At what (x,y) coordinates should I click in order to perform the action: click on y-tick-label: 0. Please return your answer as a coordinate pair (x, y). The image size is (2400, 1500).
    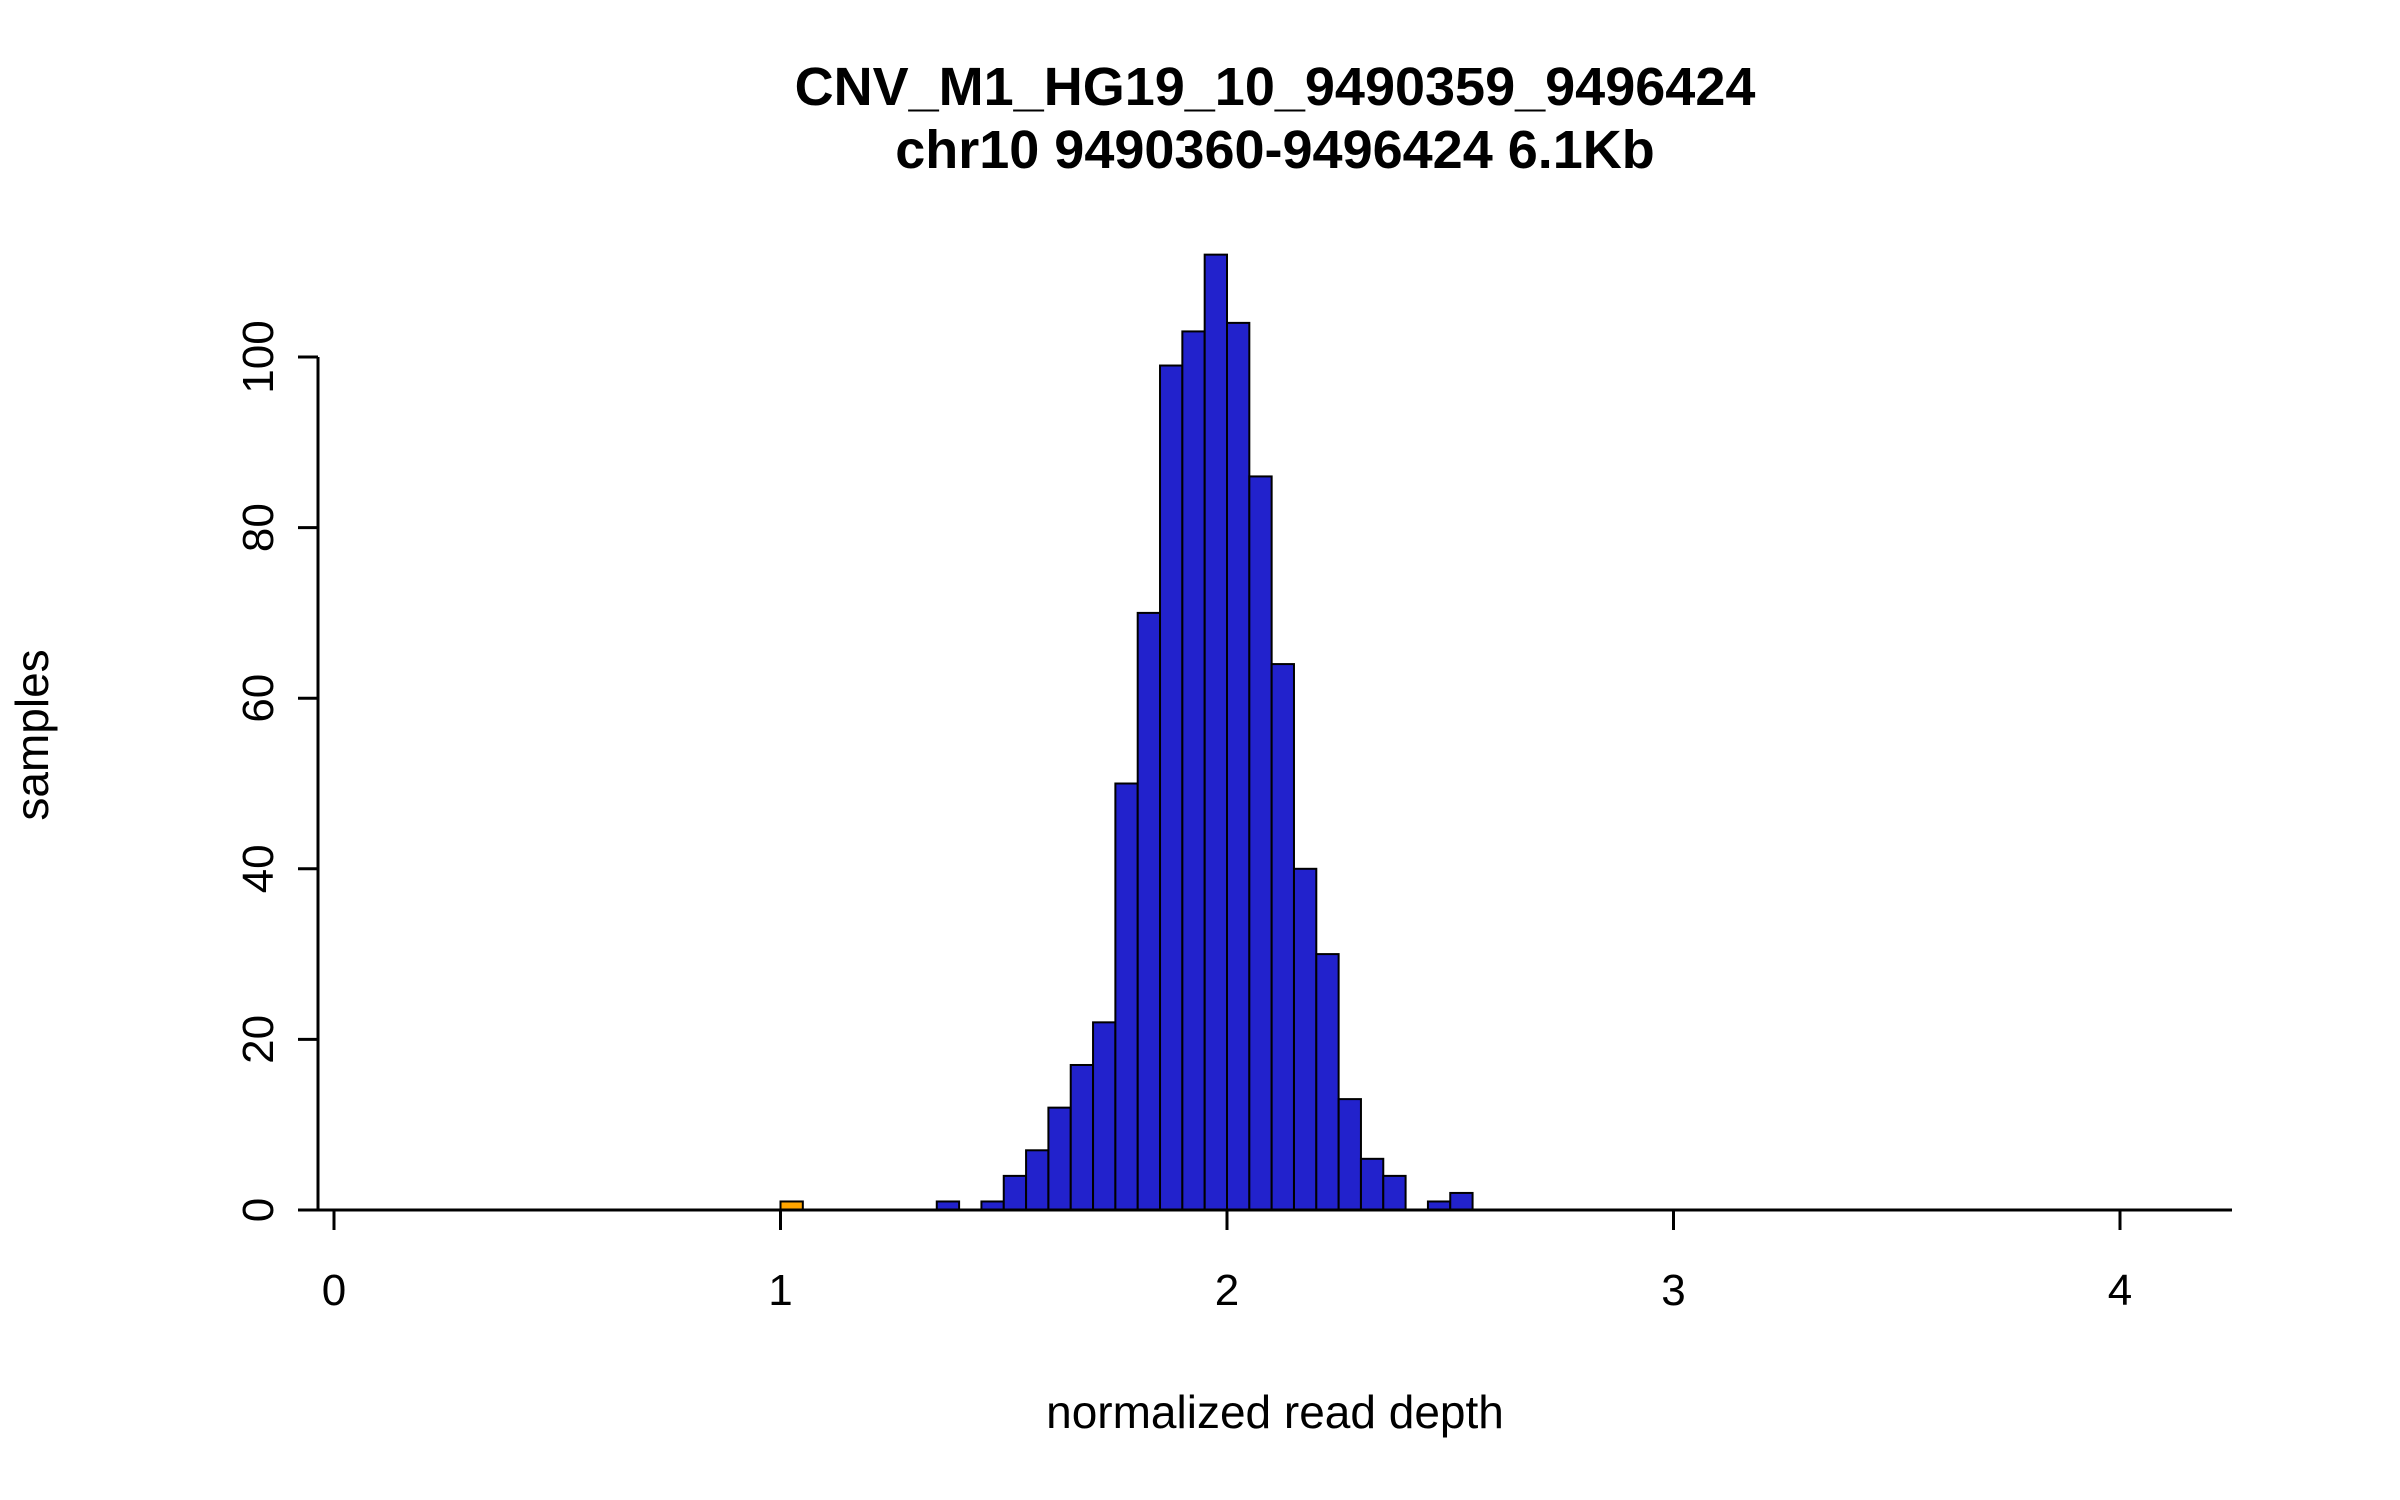
    Looking at the image, I should click on (258, 1210).